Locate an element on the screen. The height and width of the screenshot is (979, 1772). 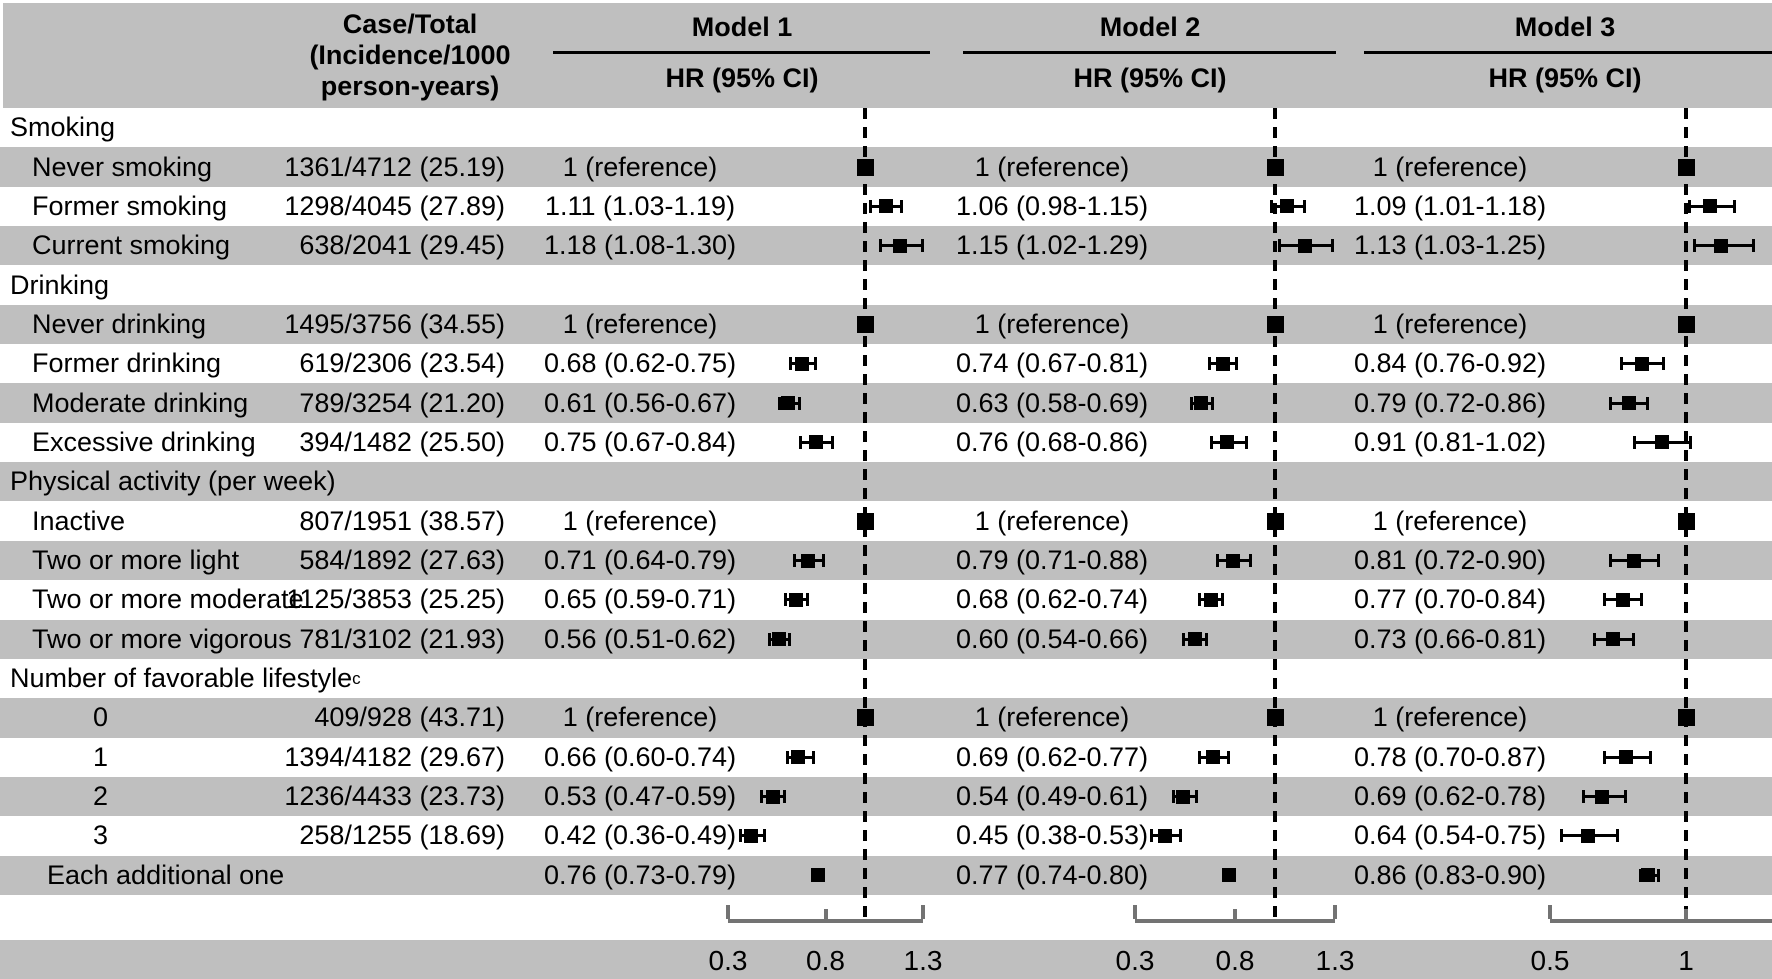
row-label: Never drinking is located at coordinates (119, 323).